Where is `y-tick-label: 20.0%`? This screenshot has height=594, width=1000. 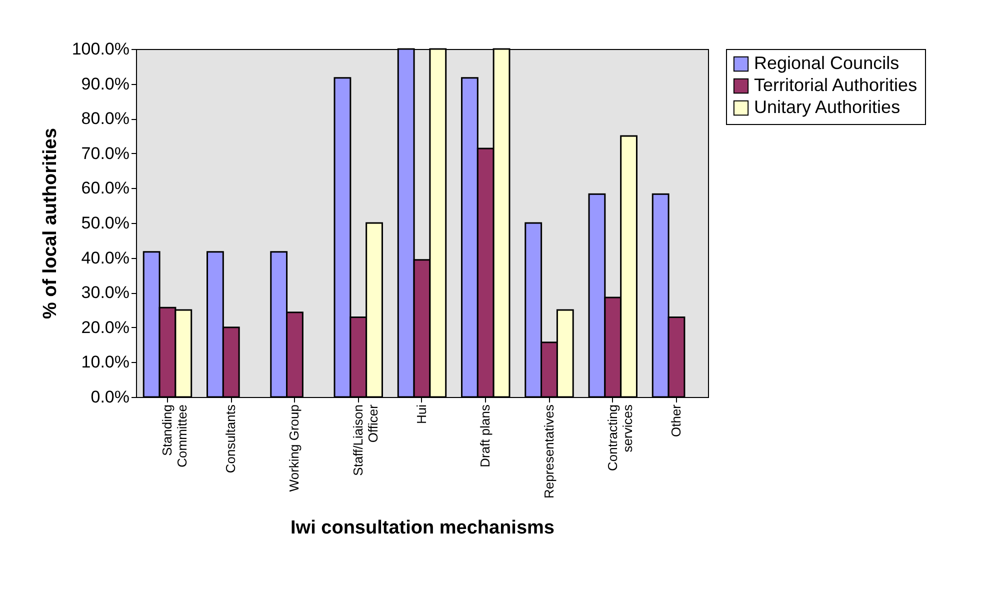
y-tick-label: 20.0% is located at coordinates (105, 327).